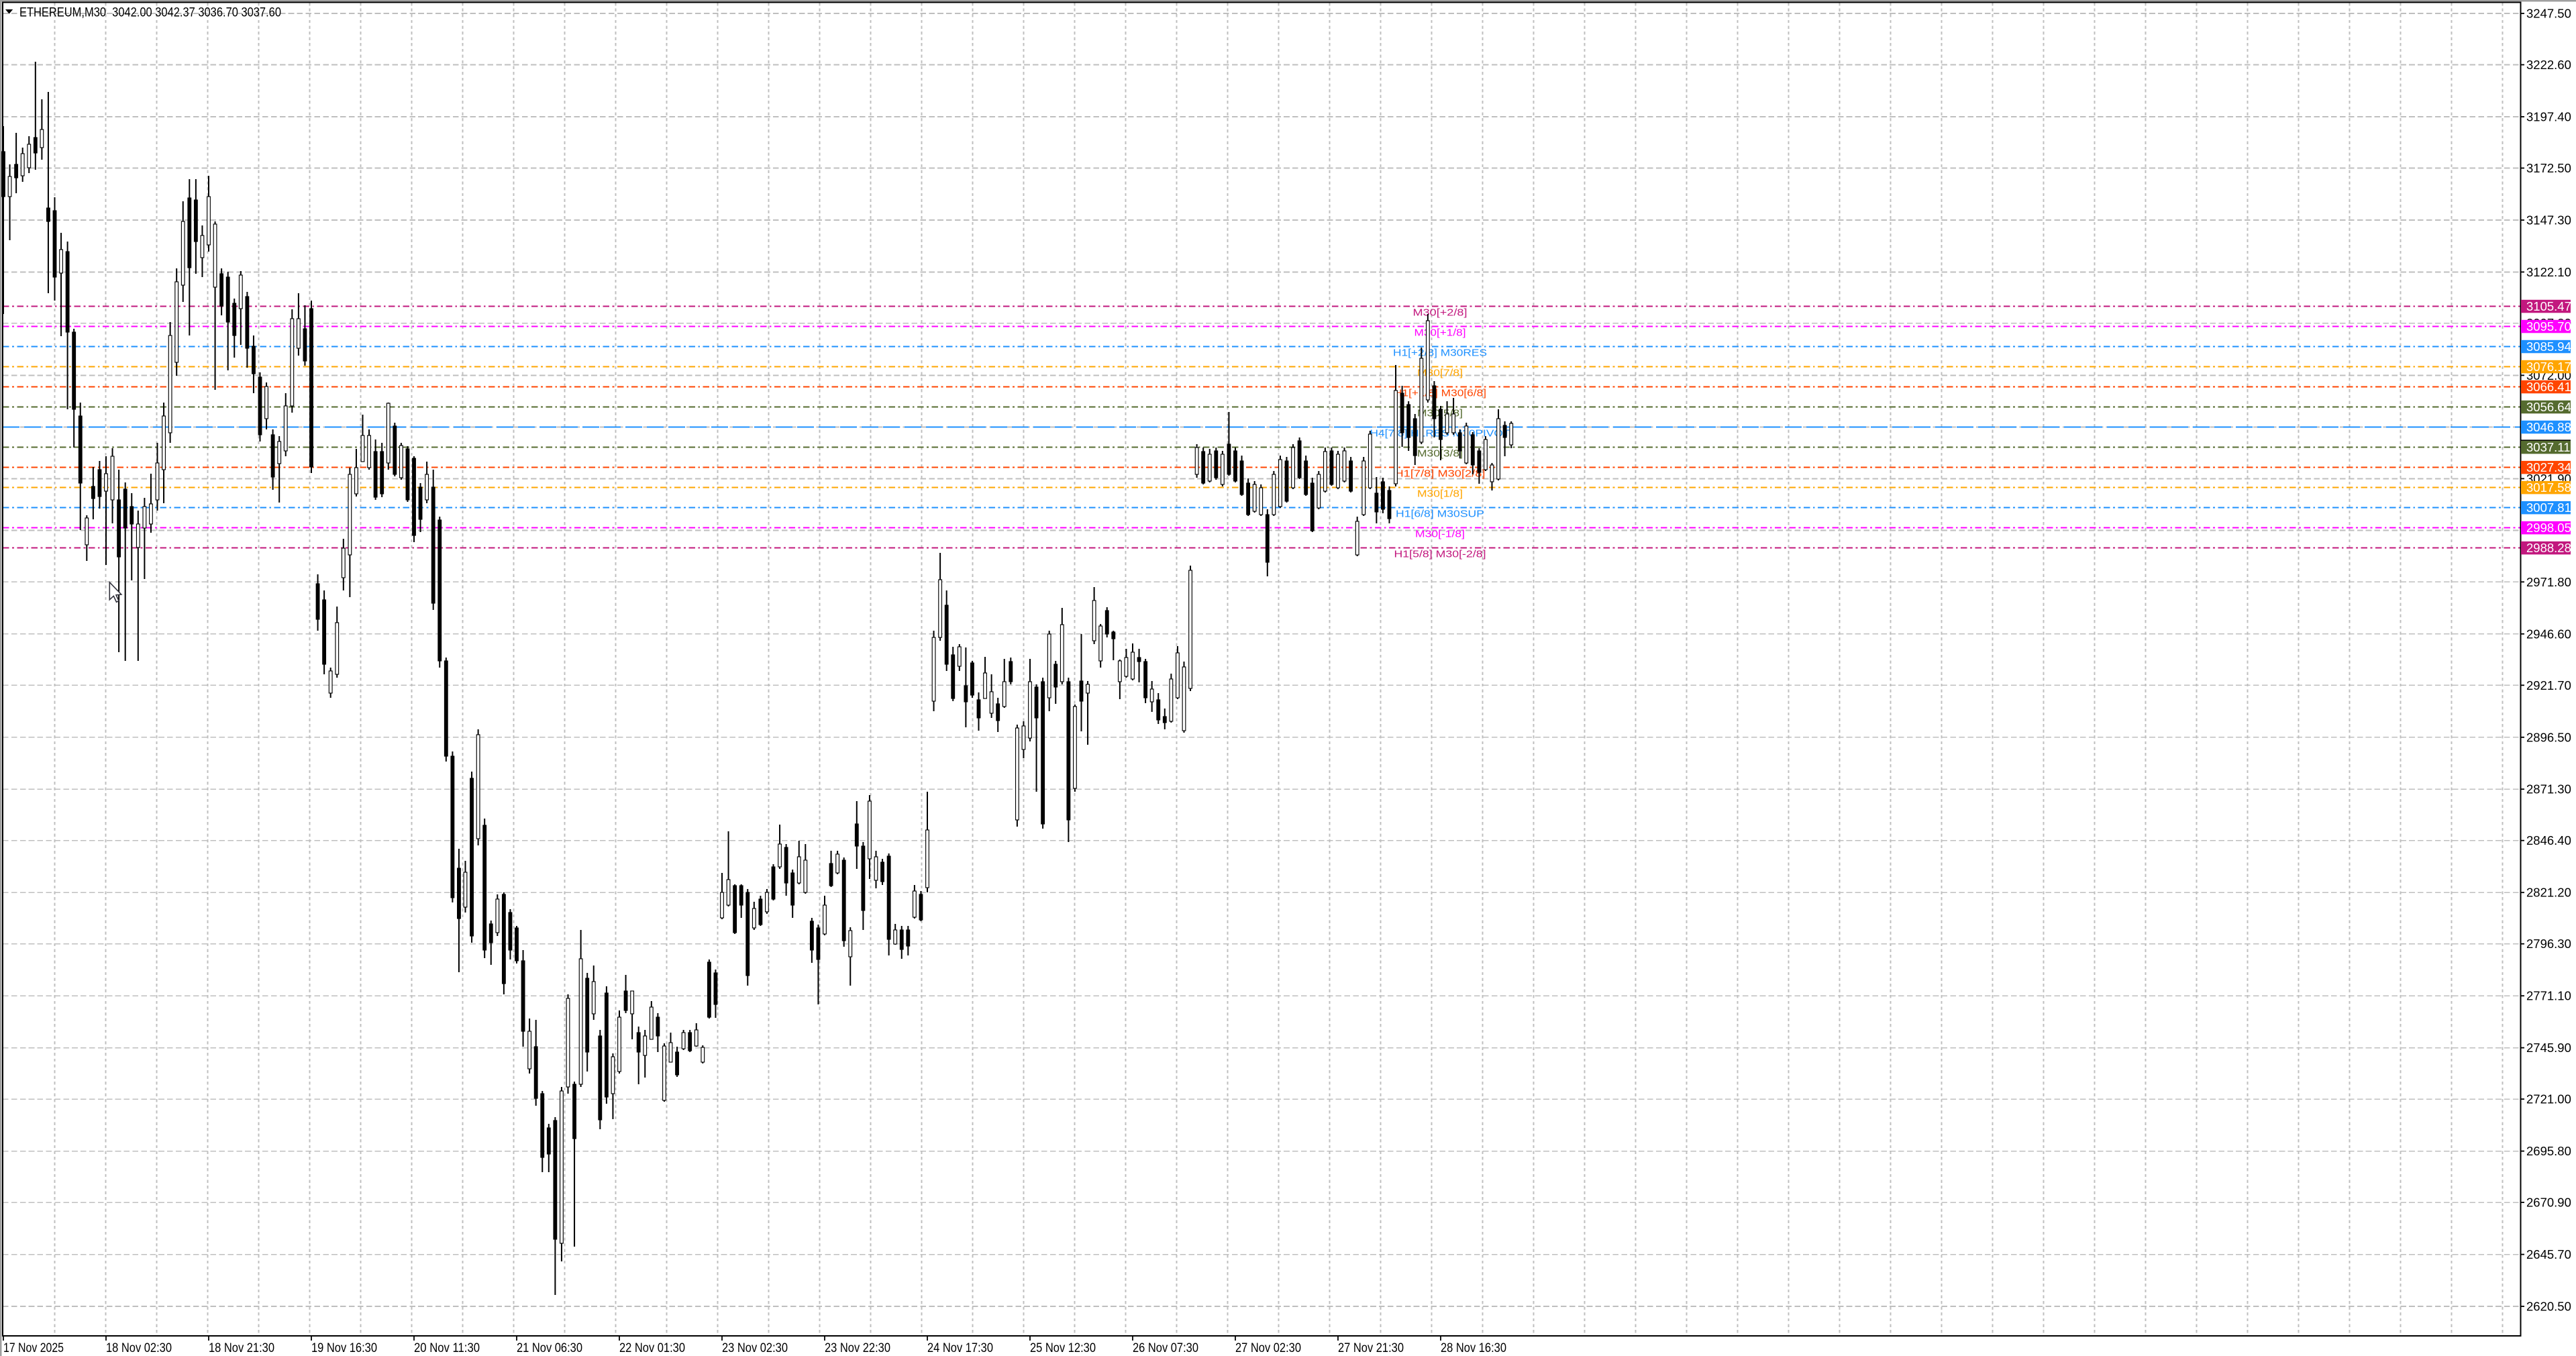  I want to click on svg-text: 3066.41, so click(2548, 387).